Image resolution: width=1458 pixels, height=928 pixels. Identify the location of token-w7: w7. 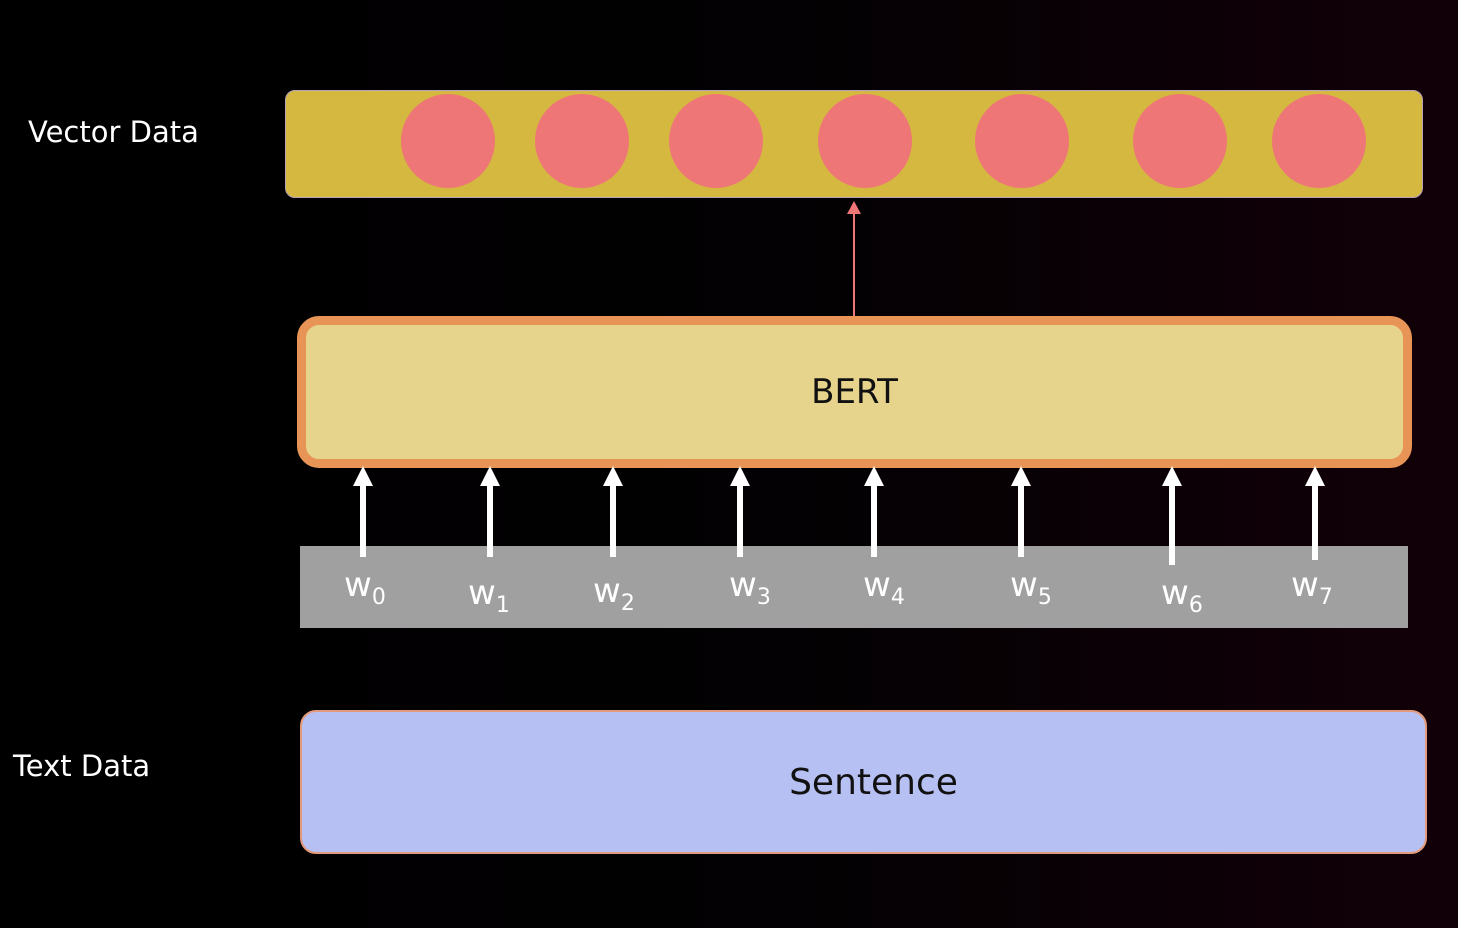
(1312, 587).